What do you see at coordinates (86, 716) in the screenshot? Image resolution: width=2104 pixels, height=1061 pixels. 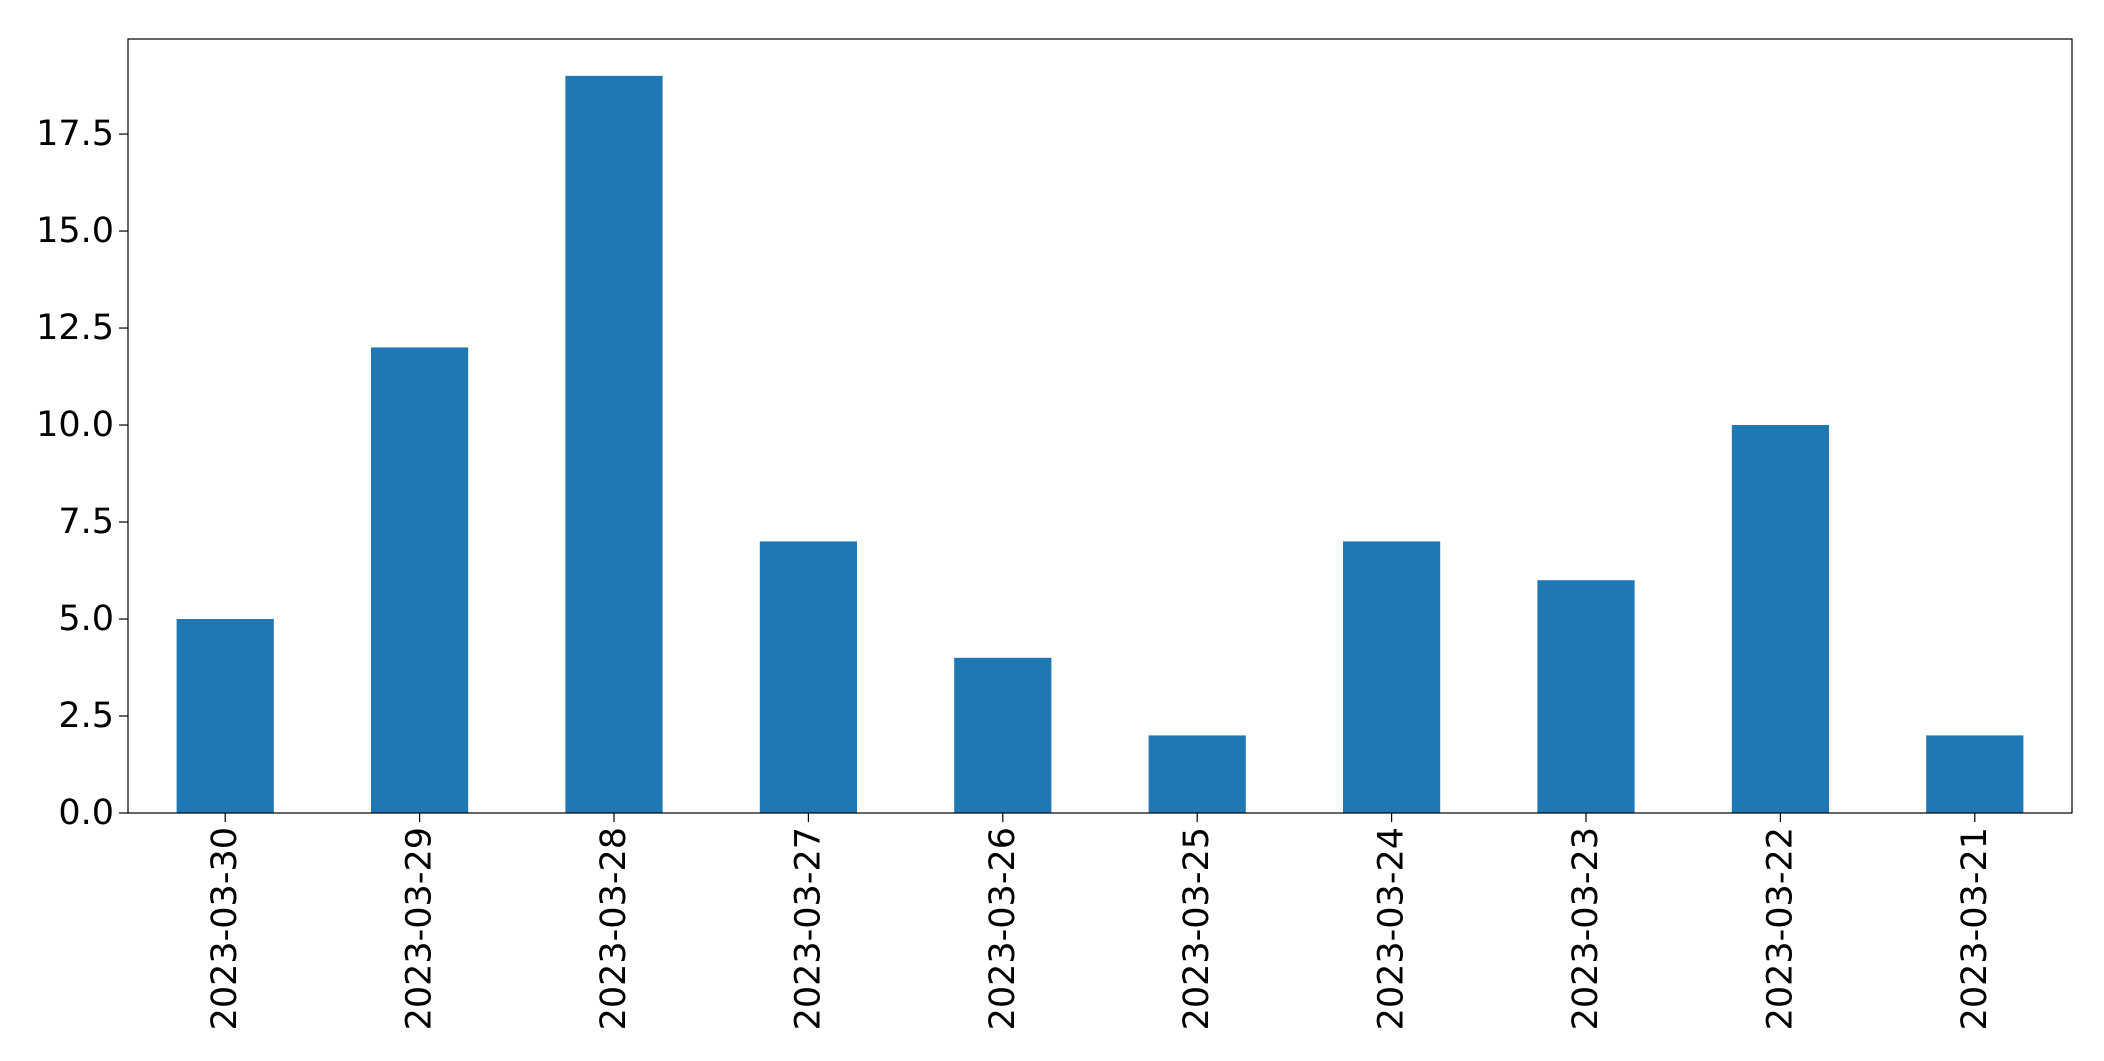 I see `y-tick-label: 2.5` at bounding box center [86, 716].